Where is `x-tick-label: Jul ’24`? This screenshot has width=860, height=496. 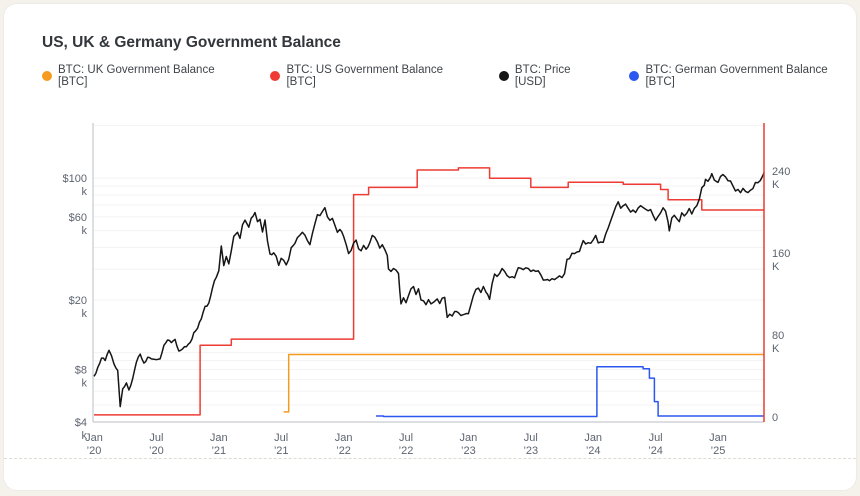
x-tick-label: Jul ’24 is located at coordinates (655, 444).